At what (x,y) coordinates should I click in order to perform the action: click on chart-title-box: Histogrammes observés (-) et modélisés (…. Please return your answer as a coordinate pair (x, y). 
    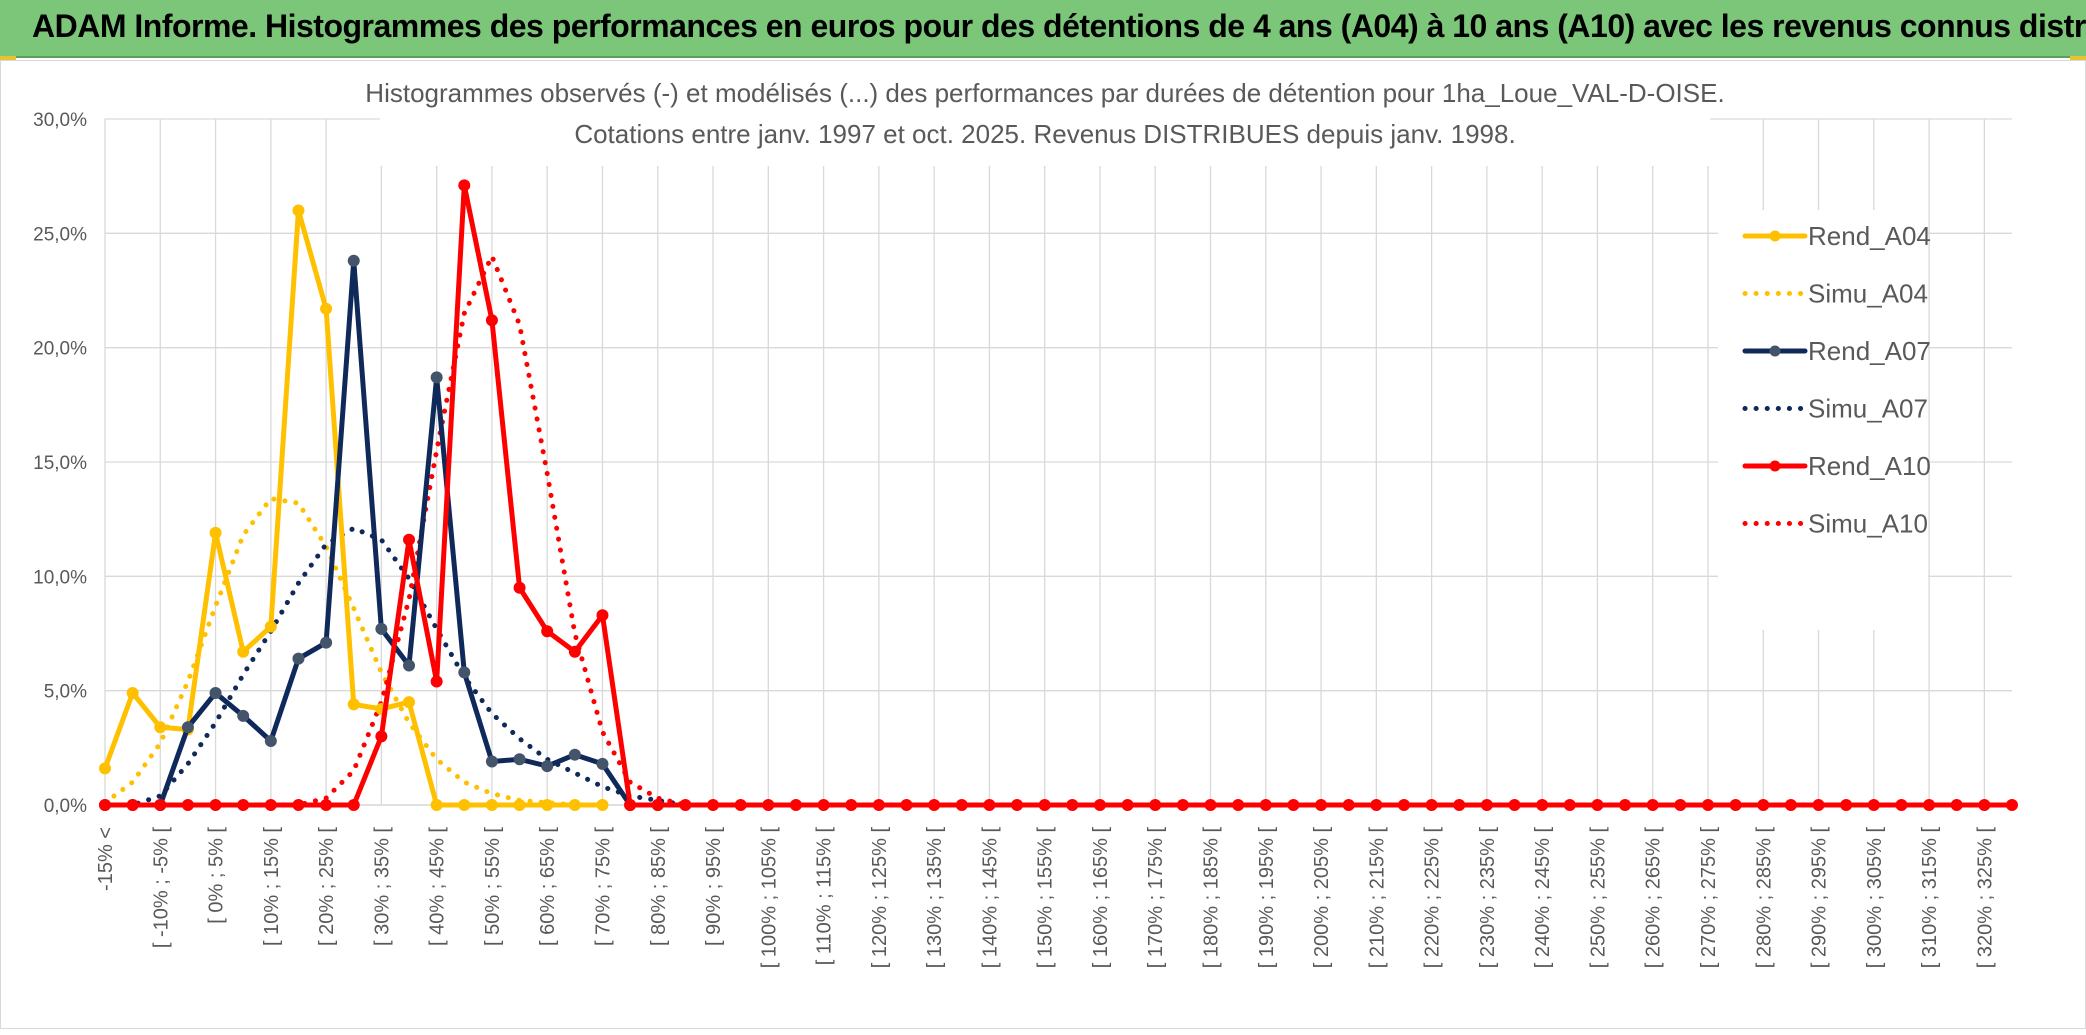
    Looking at the image, I should click on (1045, 114).